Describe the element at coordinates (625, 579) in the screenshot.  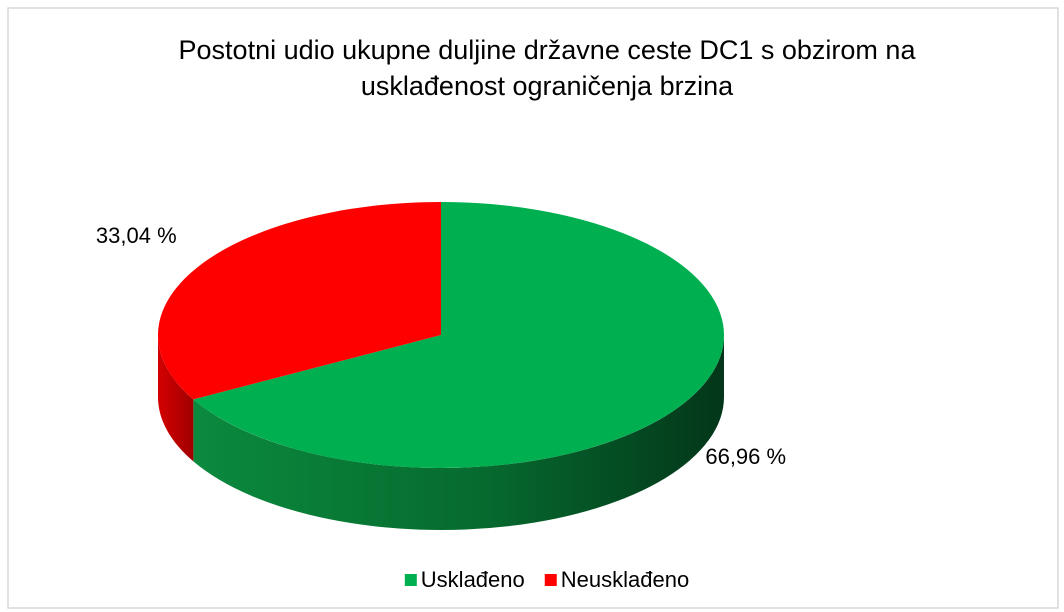
I see `legend-label: Neusklađeno` at that location.